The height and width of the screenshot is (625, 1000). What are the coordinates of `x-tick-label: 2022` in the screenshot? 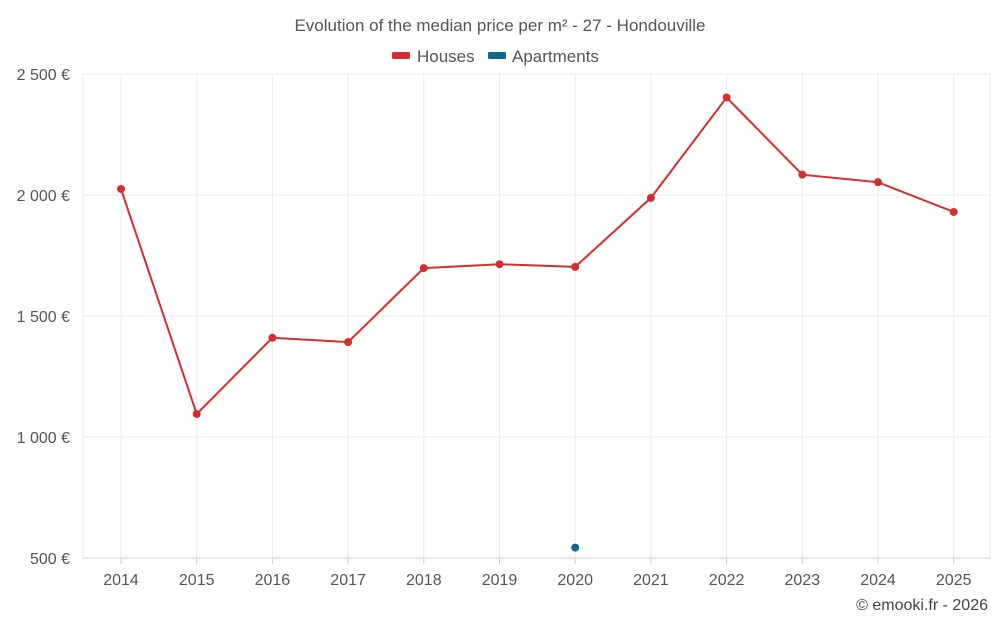 It's located at (727, 580).